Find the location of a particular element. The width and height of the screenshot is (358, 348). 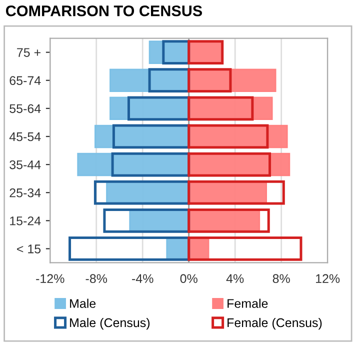

legend-label: Male (Census) is located at coordinates (110, 324).